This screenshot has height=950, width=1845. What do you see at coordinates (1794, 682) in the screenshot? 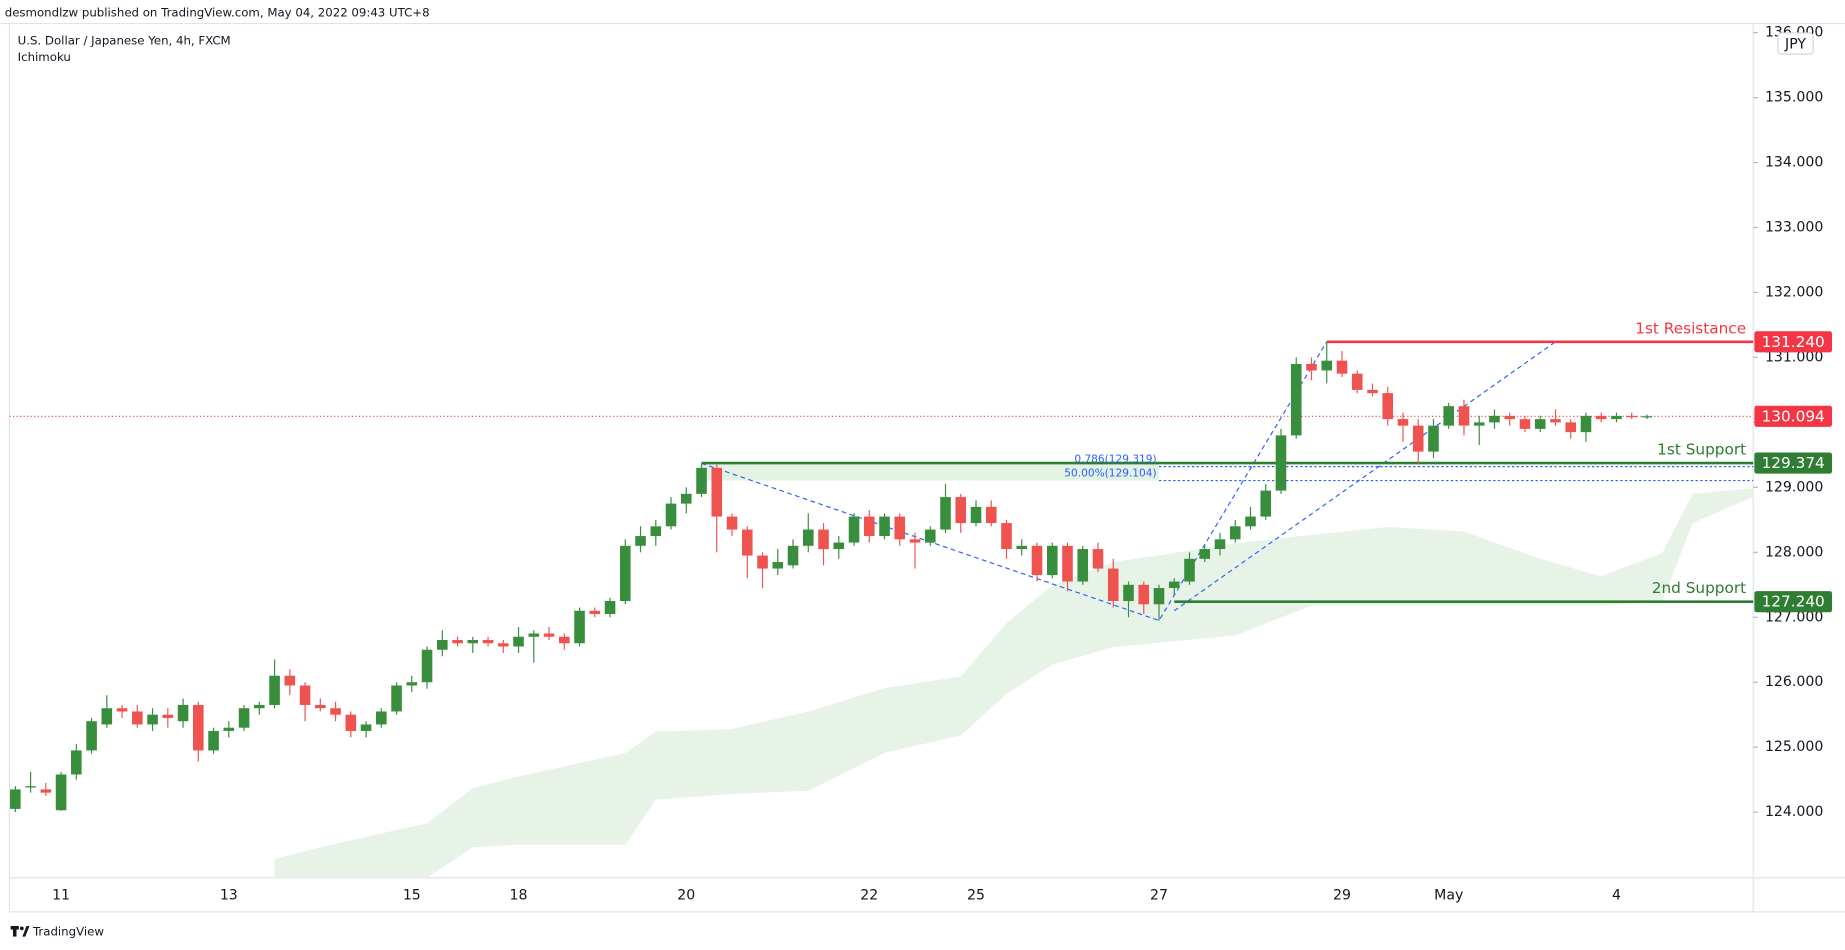
I see `y-tick-label: 126.000` at bounding box center [1794, 682].